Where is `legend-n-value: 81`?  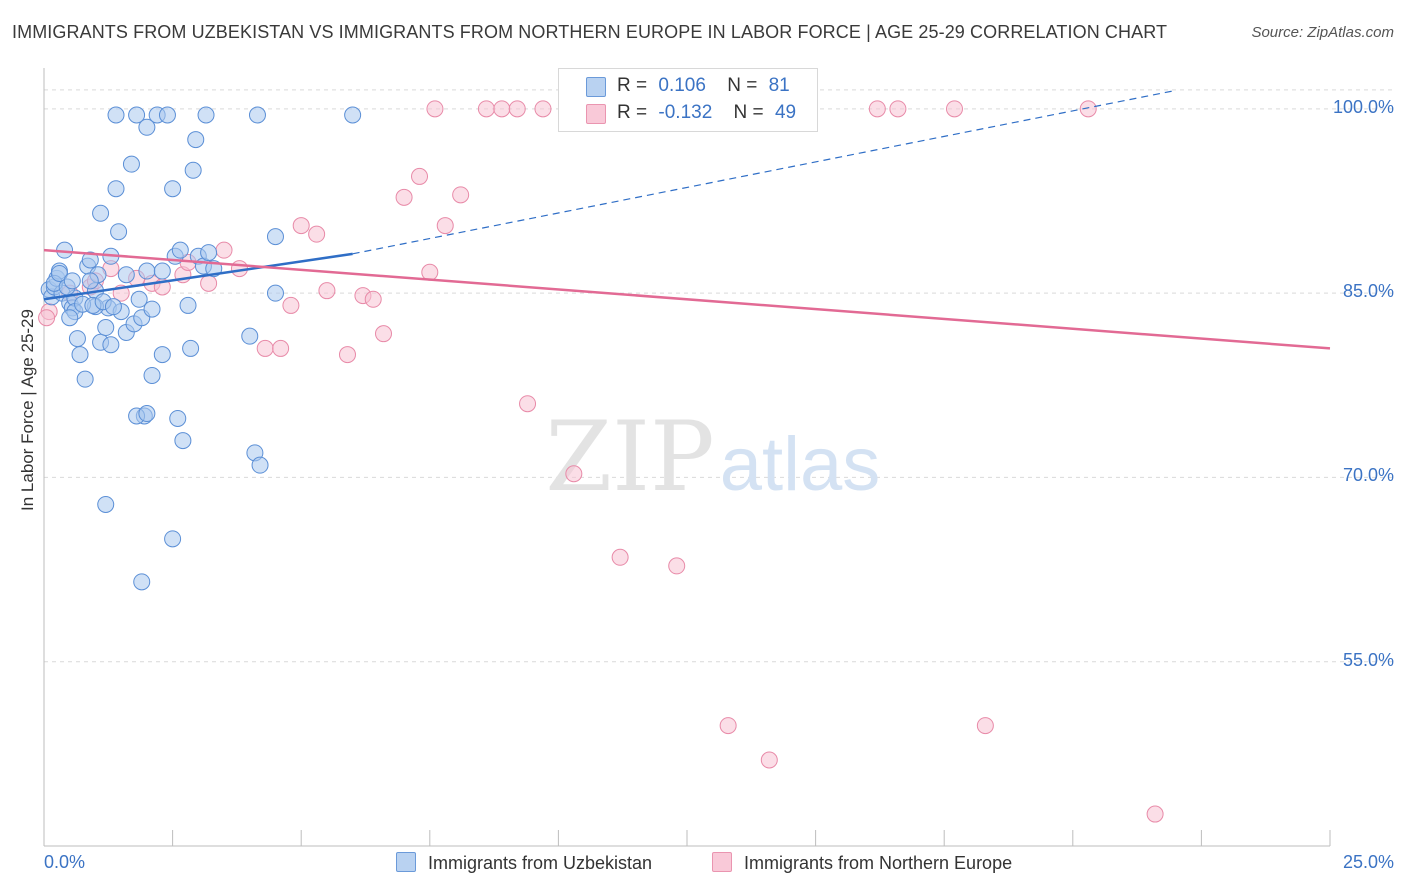 legend-n-value: 81 is located at coordinates (779, 85).